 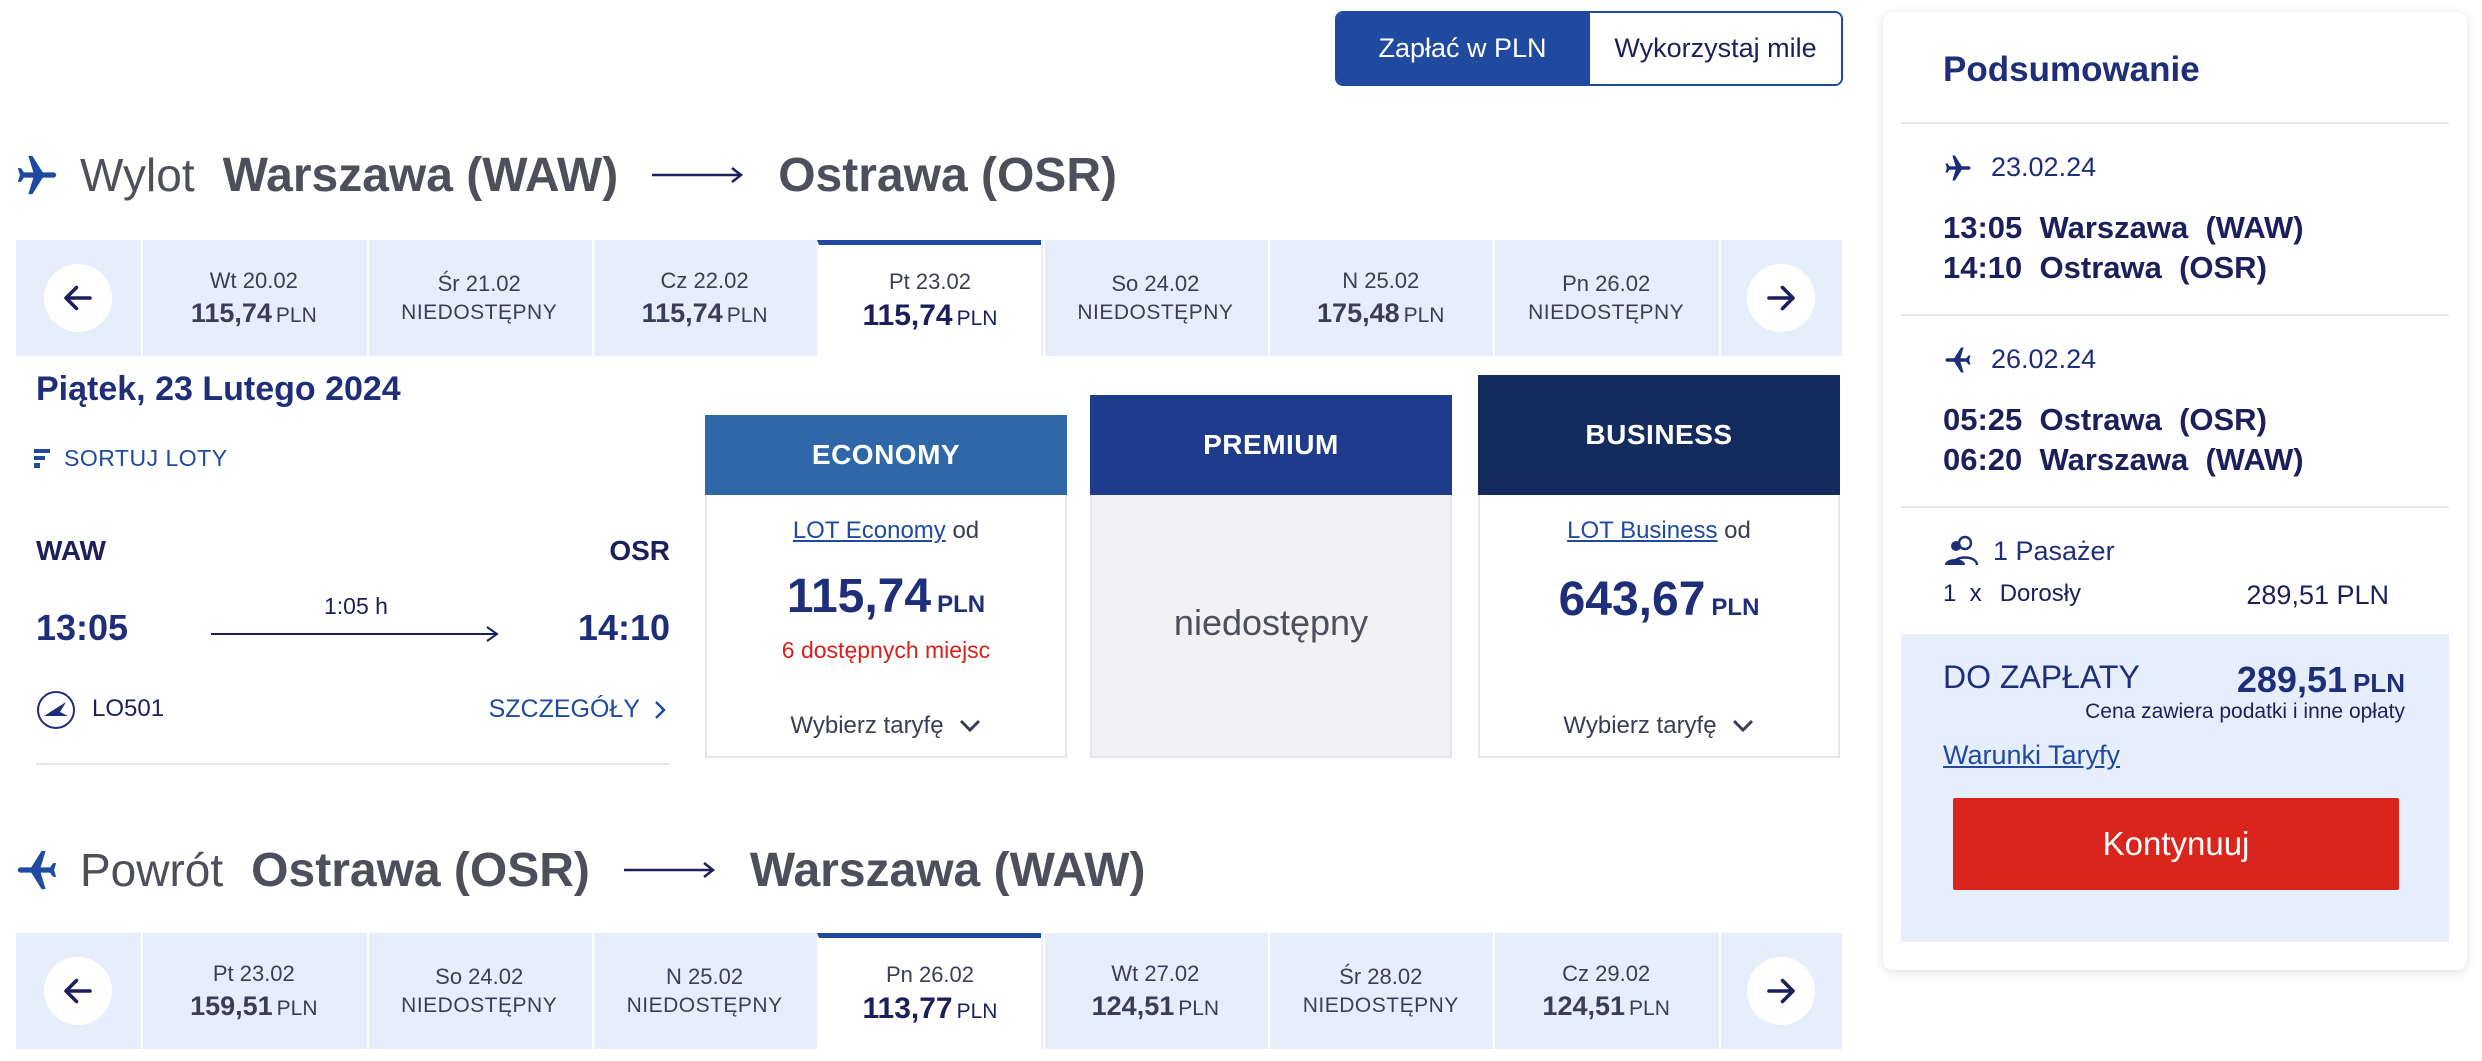 I want to click on fare-card-premium: PREMIUM niedostępny, so click(x=1271, y=576).